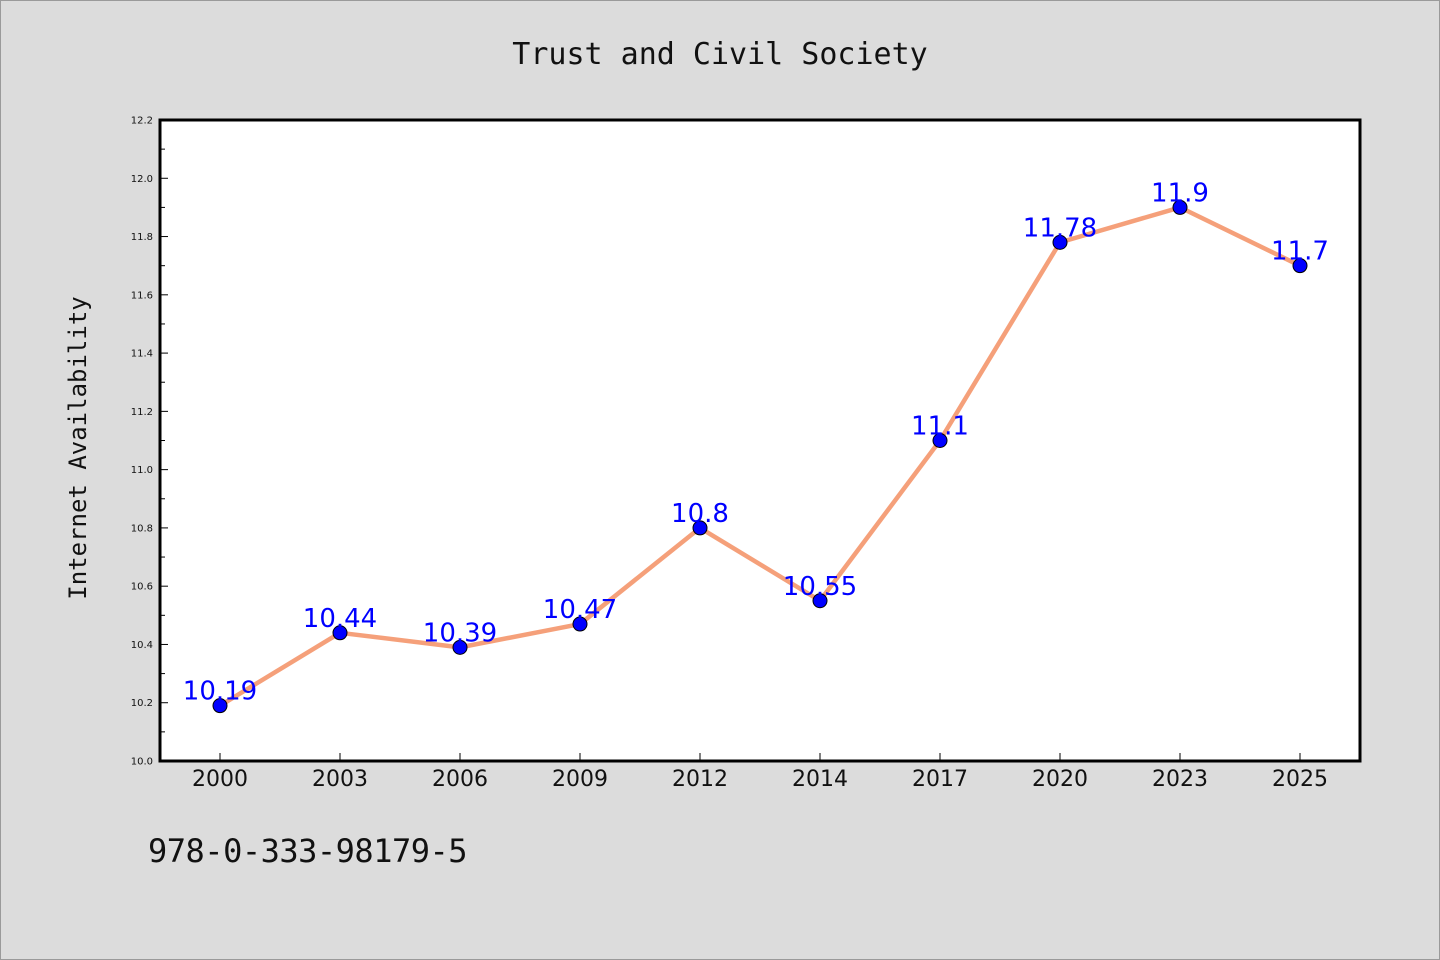  Describe the element at coordinates (340, 779) in the screenshot. I see `x-tick-label: 2003` at that location.